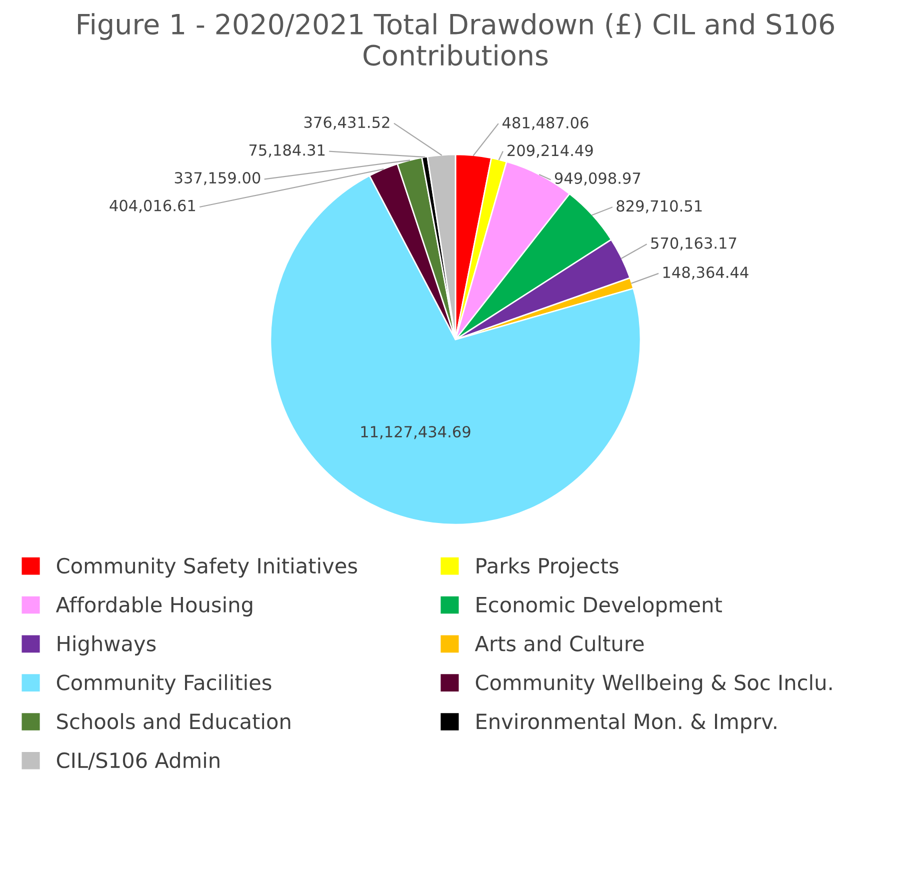 This screenshot has width=911, height=876. I want to click on data-label: 570,163.17, so click(693, 243).